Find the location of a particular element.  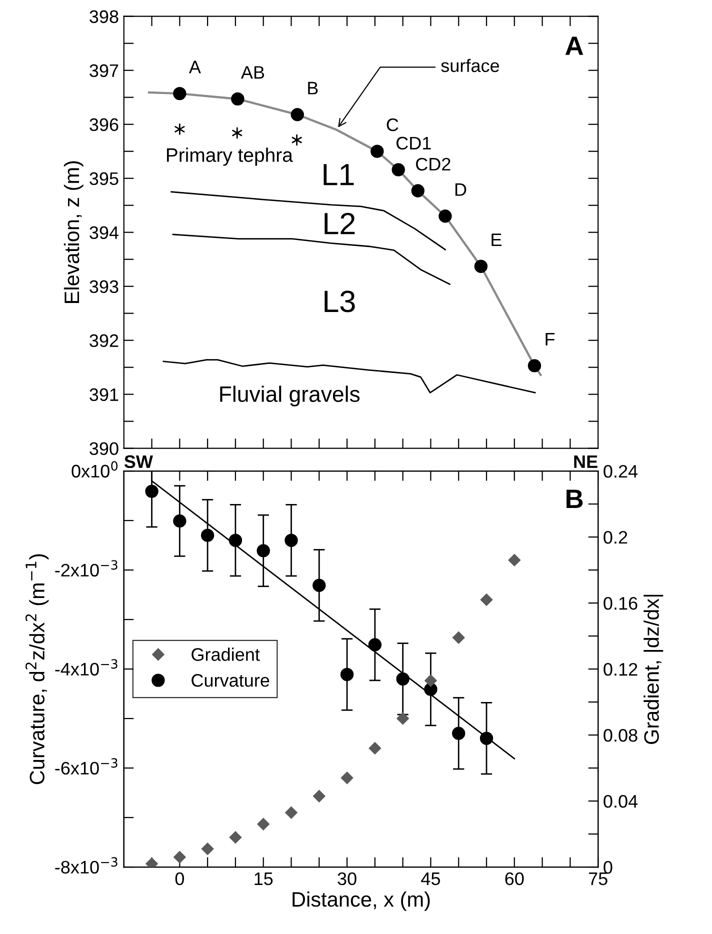

annotation: CD1 is located at coordinates (413, 143).